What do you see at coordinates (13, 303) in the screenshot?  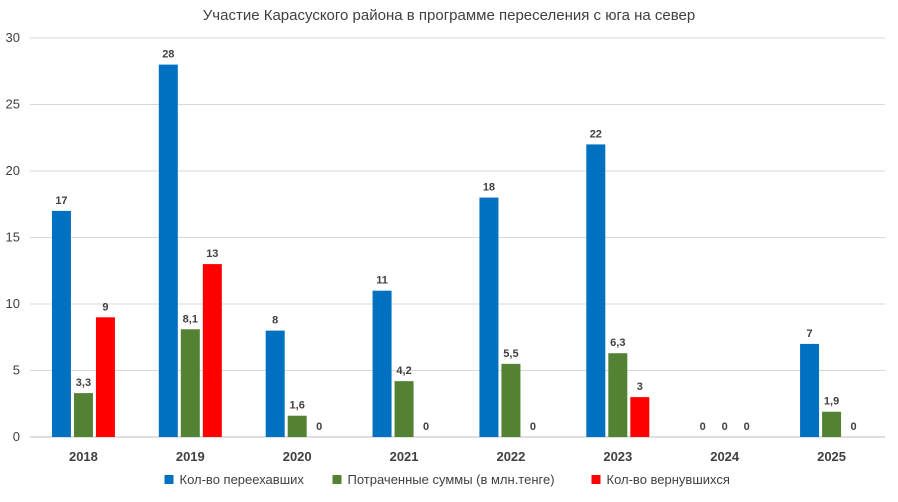 I see `y-tick-label: 10` at bounding box center [13, 303].